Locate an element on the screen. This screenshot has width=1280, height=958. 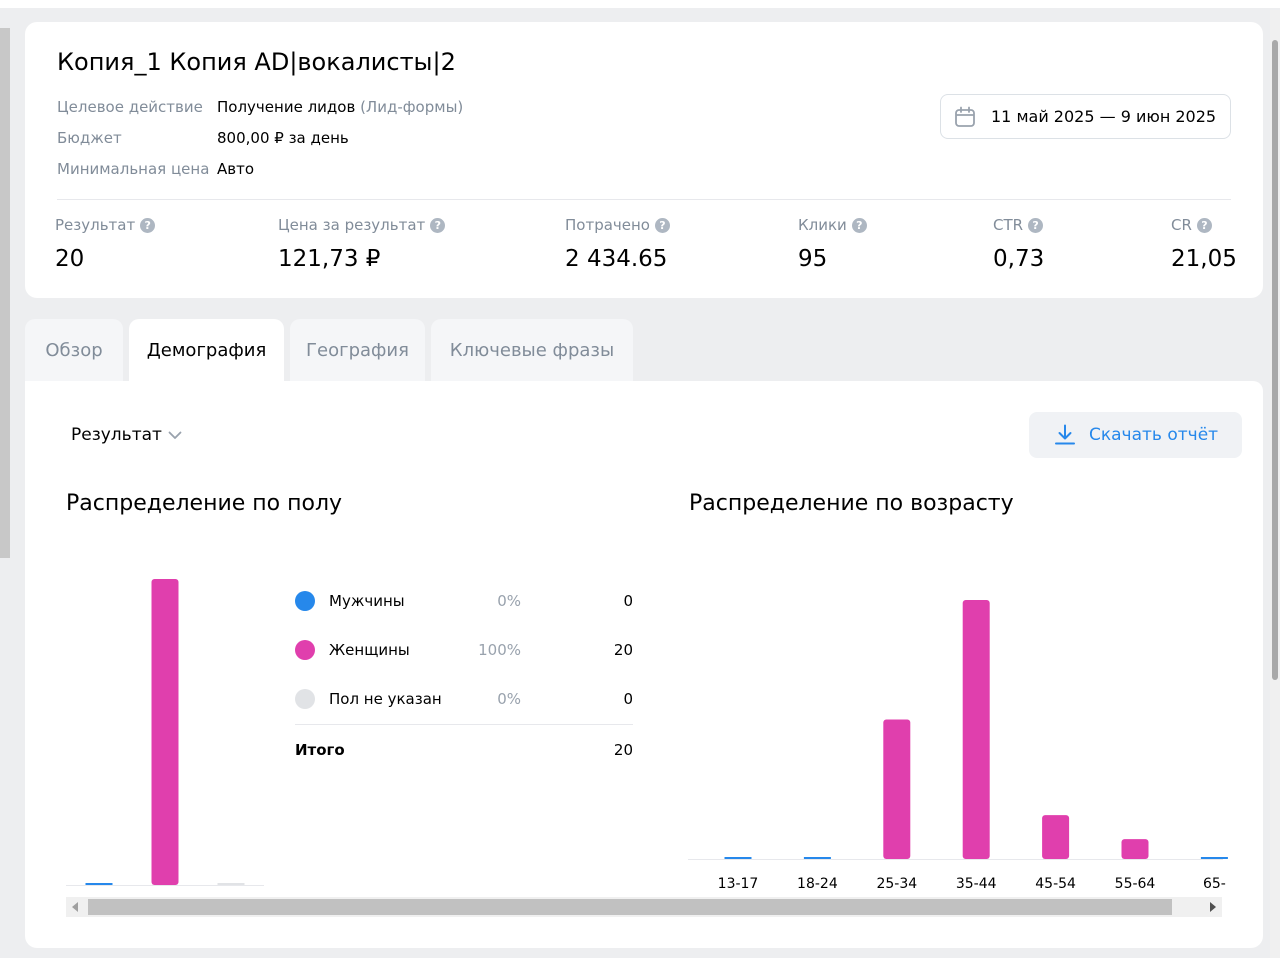
legend-divider is located at coordinates (464, 724).